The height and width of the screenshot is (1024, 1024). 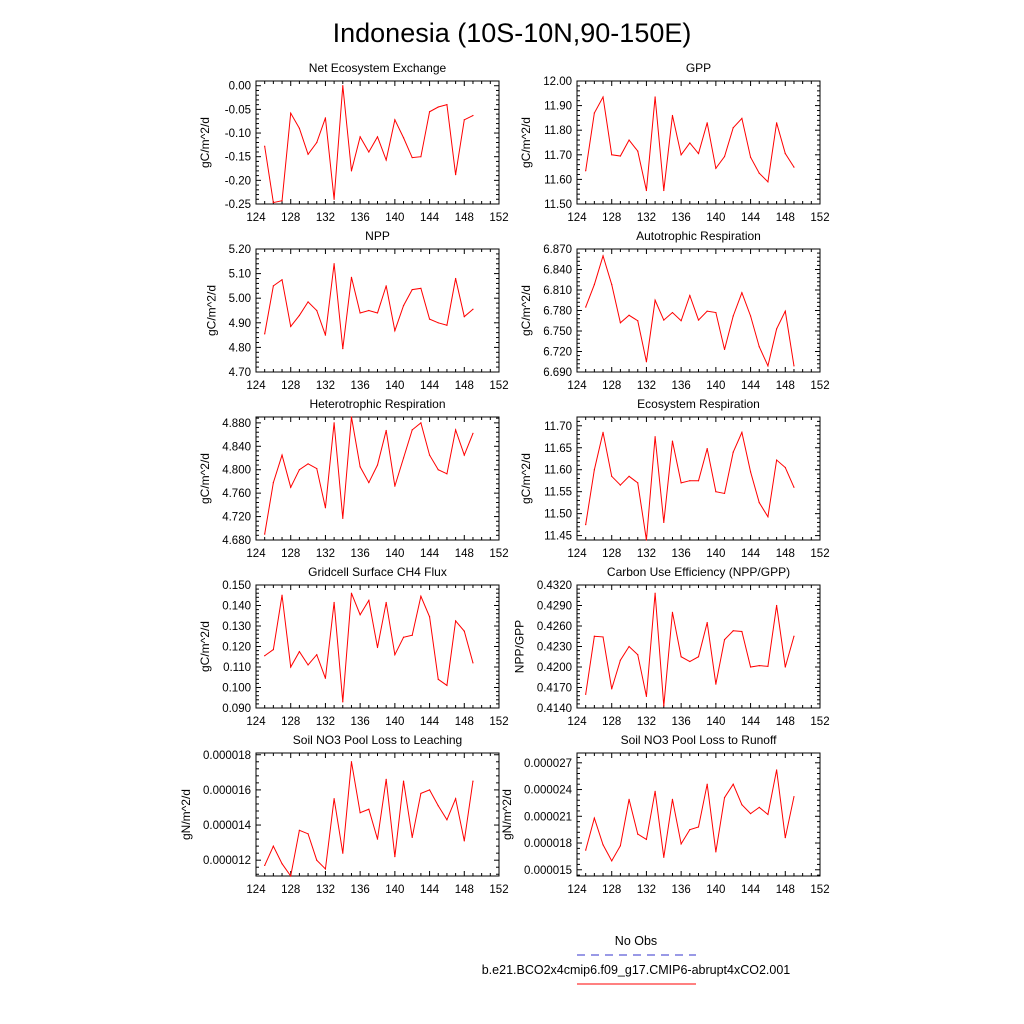 What do you see at coordinates (558, 515) in the screenshot?
I see `y-tick-label: 11.50` at bounding box center [558, 515].